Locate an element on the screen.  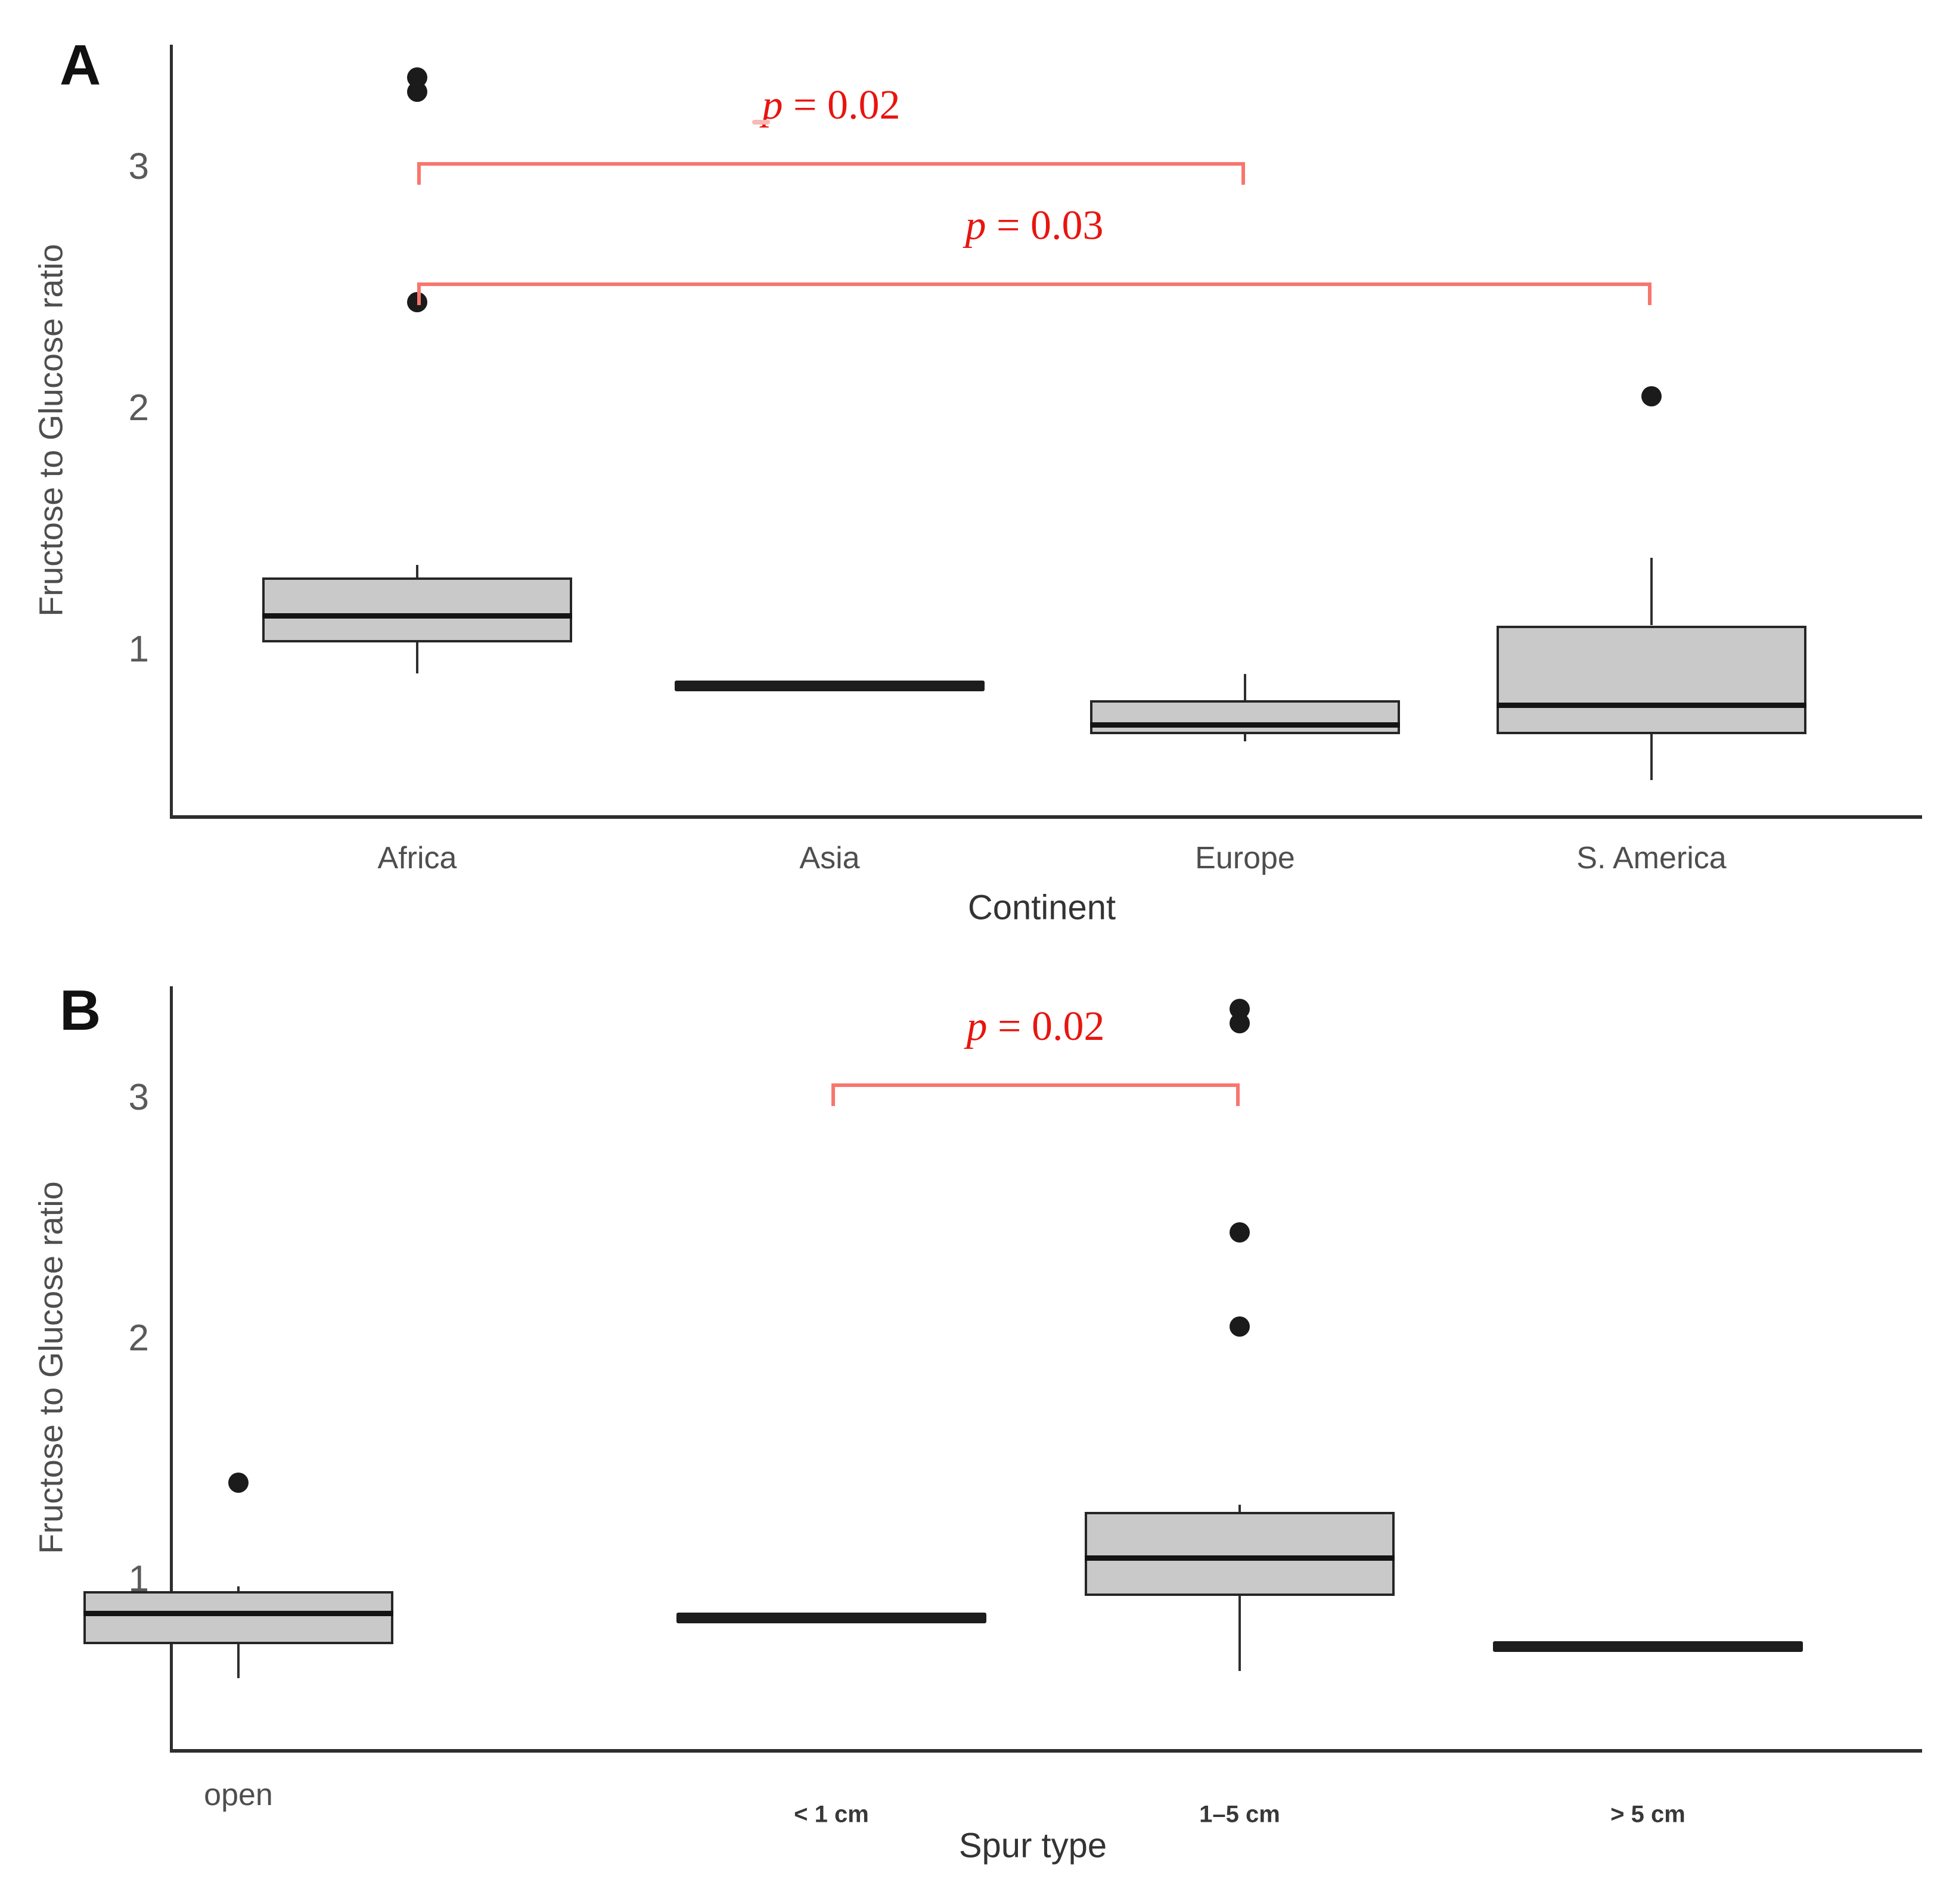
panel-a-x-axis-title: Continent is located at coordinates (1041, 907).